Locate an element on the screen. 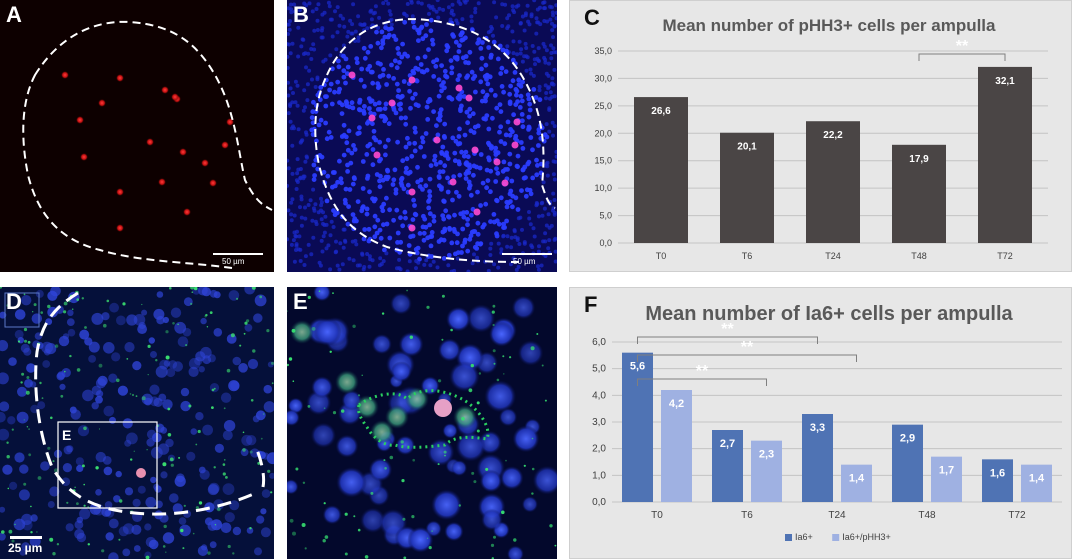  panel-a-scale-bar is located at coordinates (238, 254).